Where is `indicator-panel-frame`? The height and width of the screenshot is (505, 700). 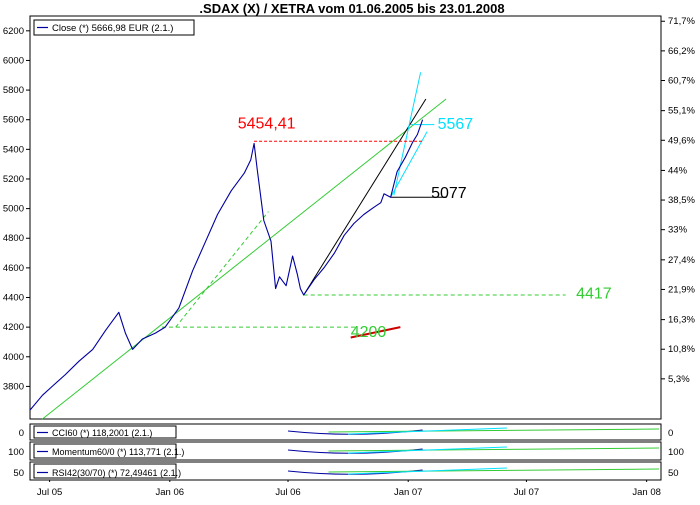
indicator-panel-frame is located at coordinates (345, 471).